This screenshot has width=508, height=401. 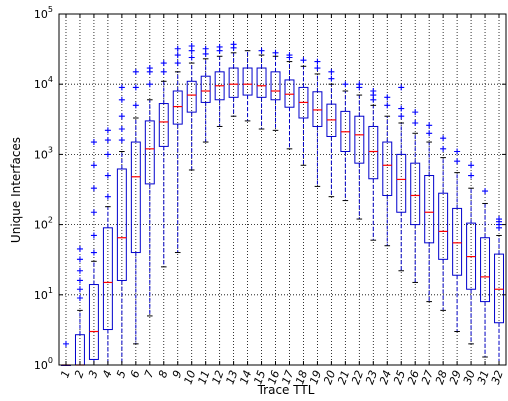 I want to click on x-tick-label: 20, so click(x=329, y=378).